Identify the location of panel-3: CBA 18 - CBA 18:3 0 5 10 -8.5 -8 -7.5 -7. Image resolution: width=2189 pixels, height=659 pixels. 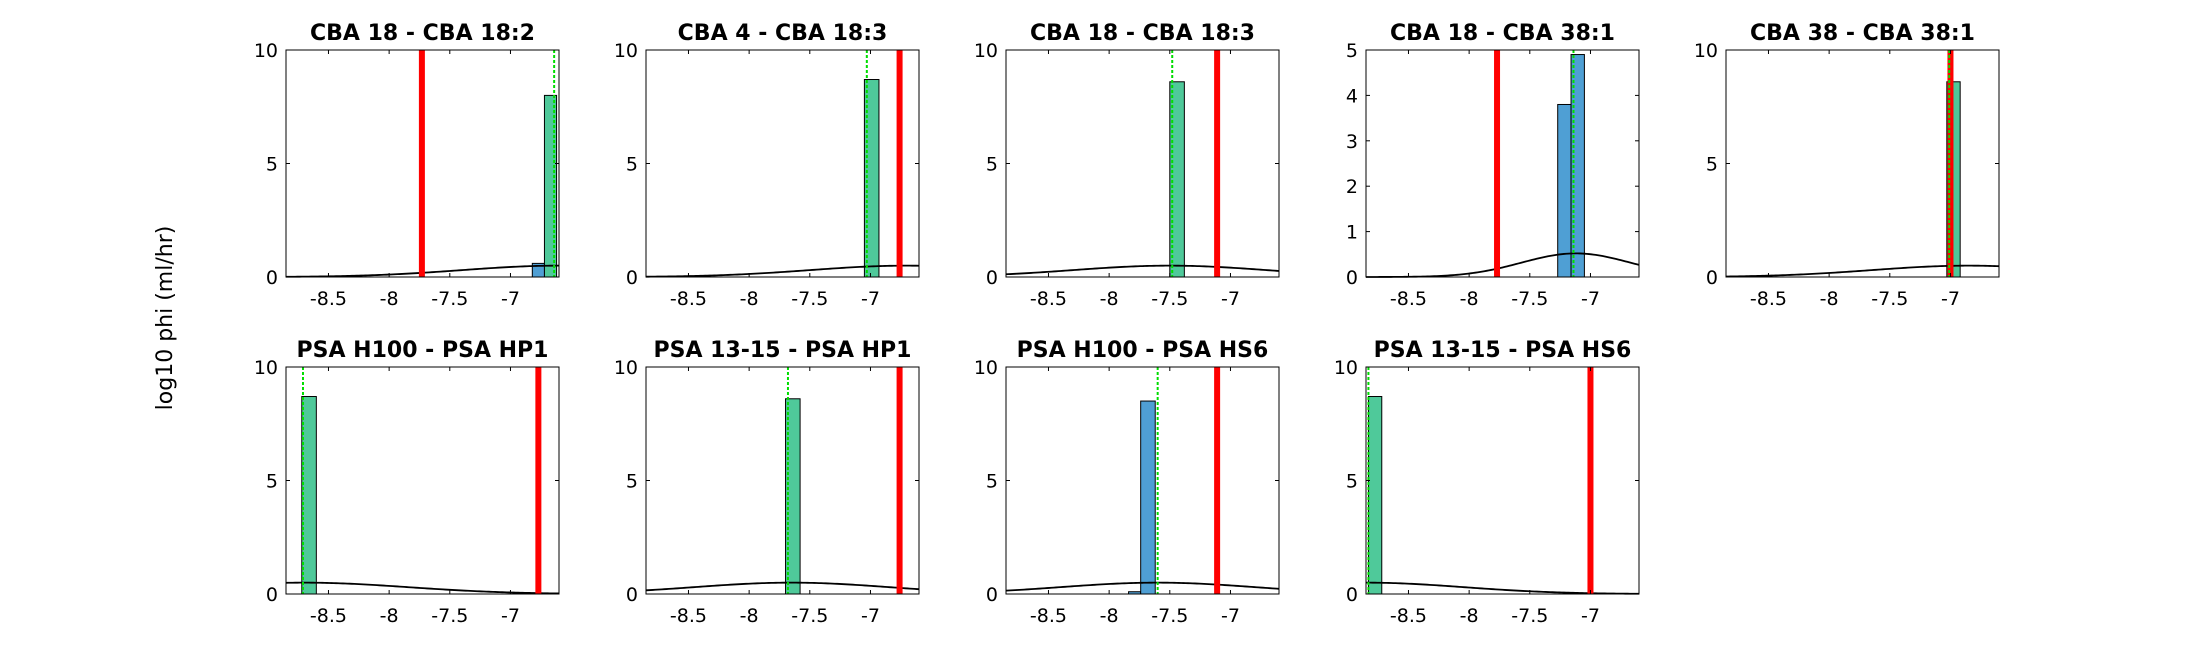
(1127, 165).